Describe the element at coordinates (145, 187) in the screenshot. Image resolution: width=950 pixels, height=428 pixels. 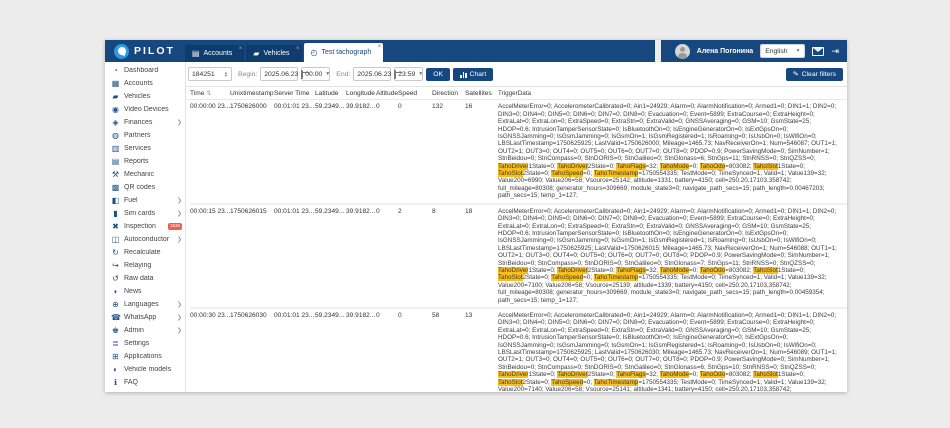
I see `sidebar-item-qr-codes: ▩ QR codes` at that location.